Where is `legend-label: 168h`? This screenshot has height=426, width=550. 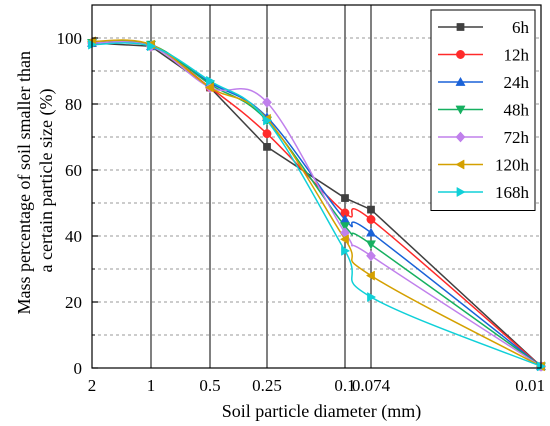 legend-label: 168h is located at coordinates (512, 192).